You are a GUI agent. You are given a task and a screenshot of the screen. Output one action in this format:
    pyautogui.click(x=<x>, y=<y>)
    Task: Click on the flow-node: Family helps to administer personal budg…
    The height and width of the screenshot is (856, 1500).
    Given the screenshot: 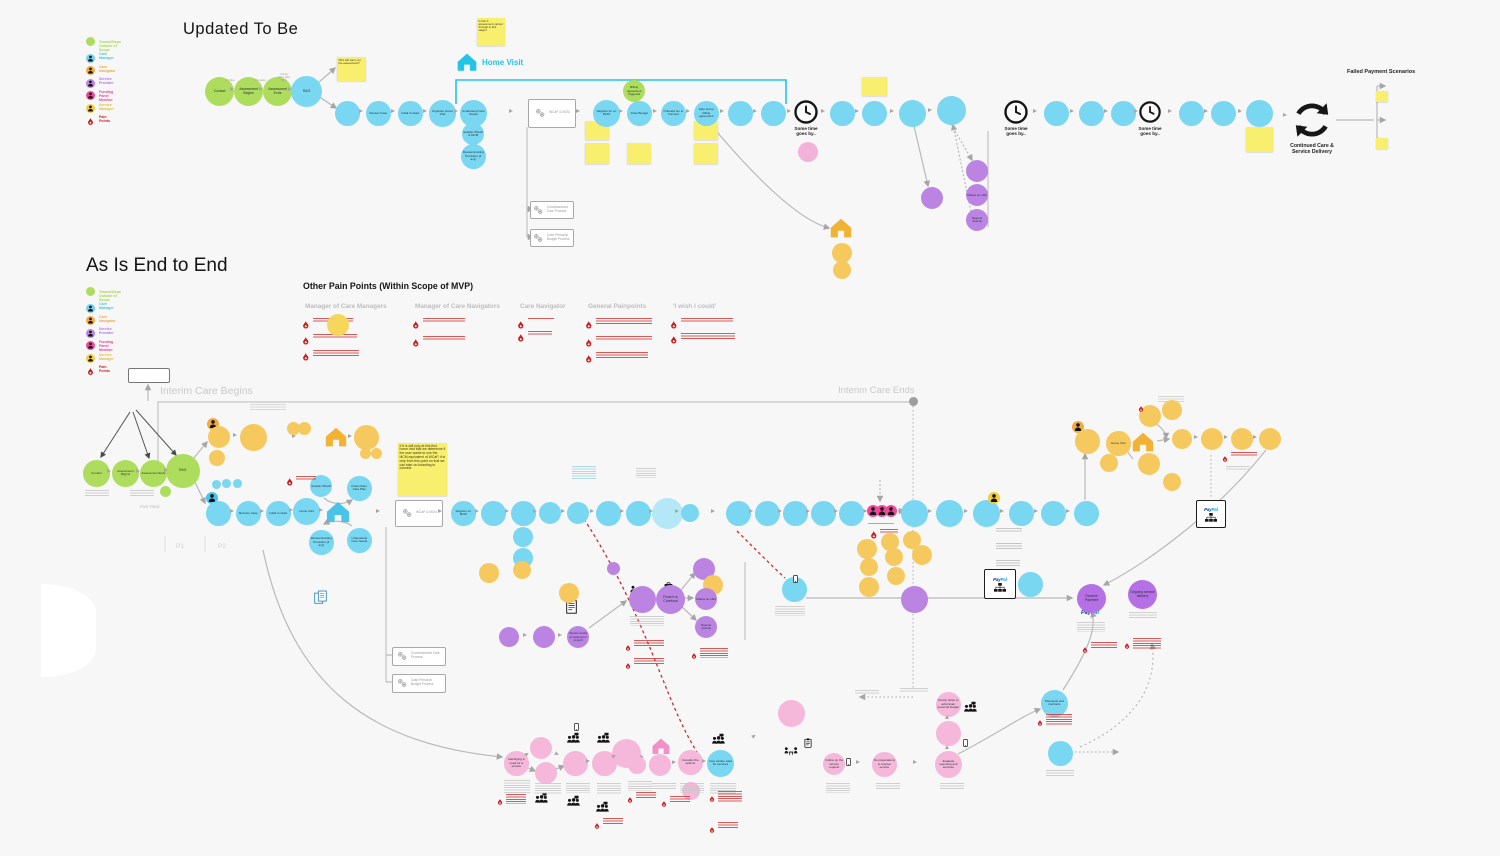 What is the action you would take?
    pyautogui.click(x=948, y=704)
    